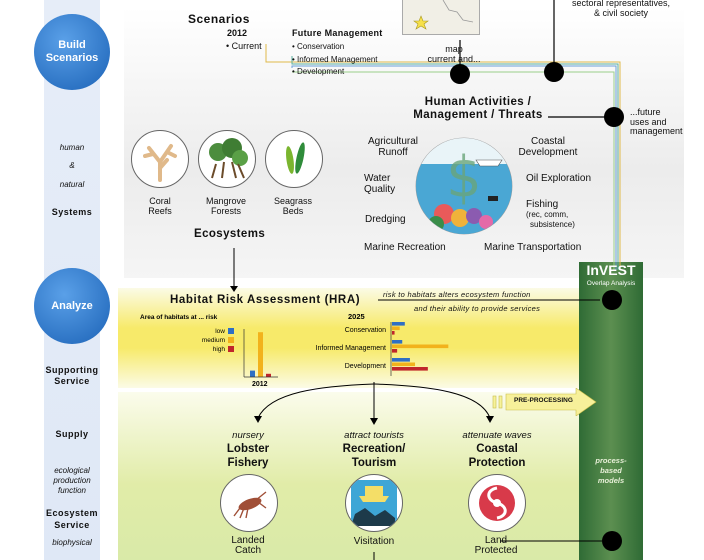 This screenshot has width=704, height=560. Describe the element at coordinates (265, 300) in the screenshot. I see `hra-title: Habitat Risk Assessment (HRA)` at that location.